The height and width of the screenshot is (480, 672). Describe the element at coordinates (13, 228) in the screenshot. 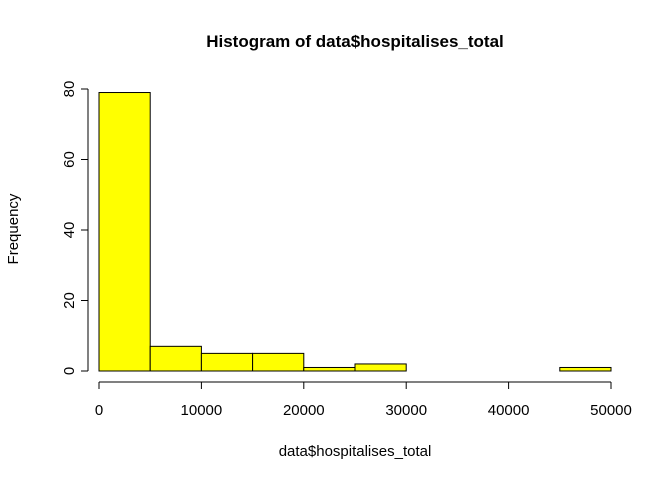

I see `y-axis-label: Frequency` at that location.